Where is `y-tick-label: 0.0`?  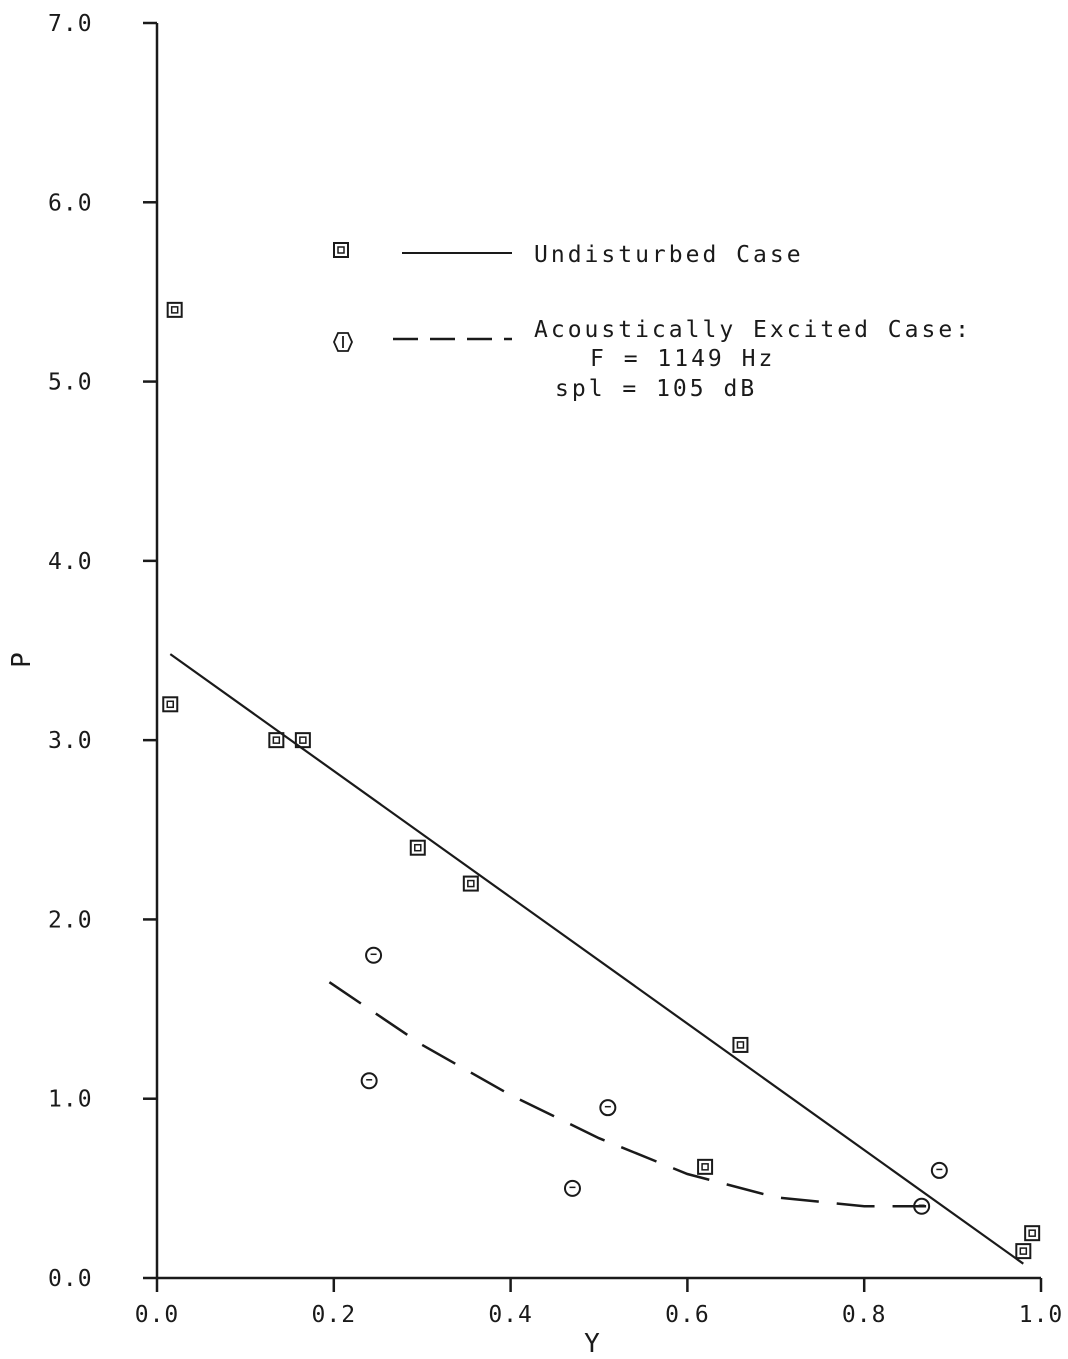
y-tick-label: 0.0 is located at coordinates (70, 1279).